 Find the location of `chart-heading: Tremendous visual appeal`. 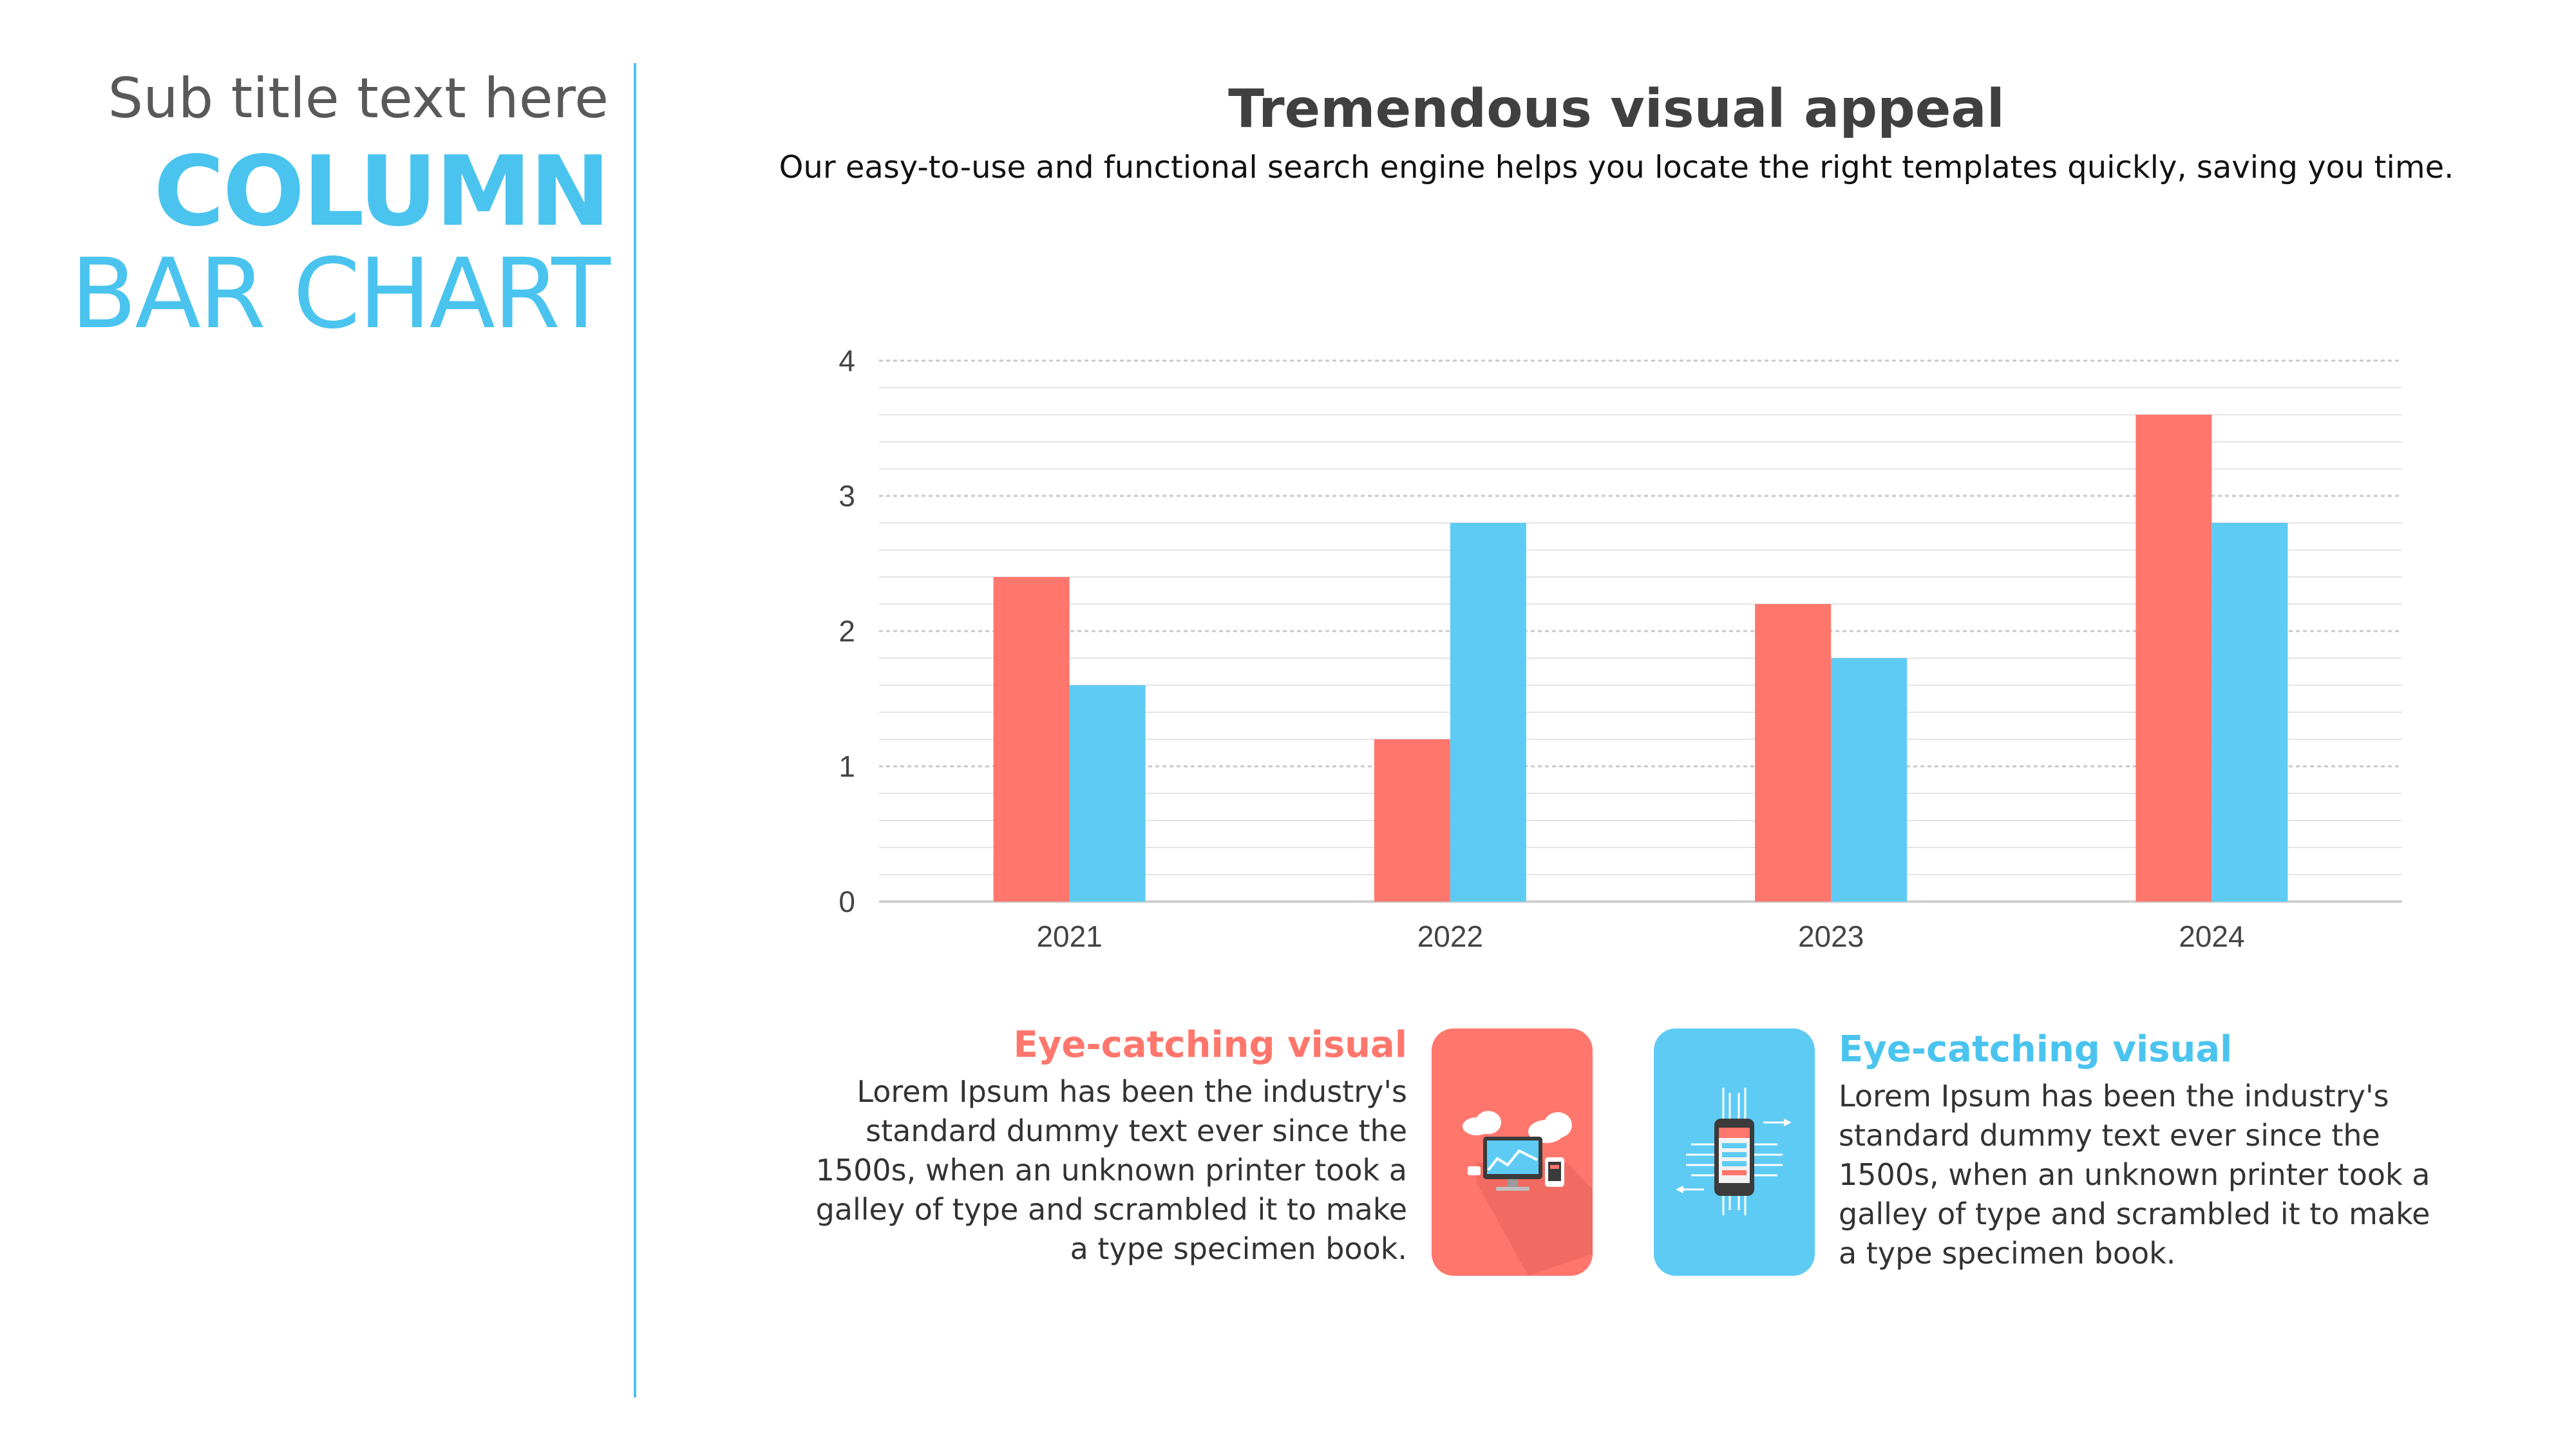

chart-heading: Tremendous visual appeal is located at coordinates (1616, 109).